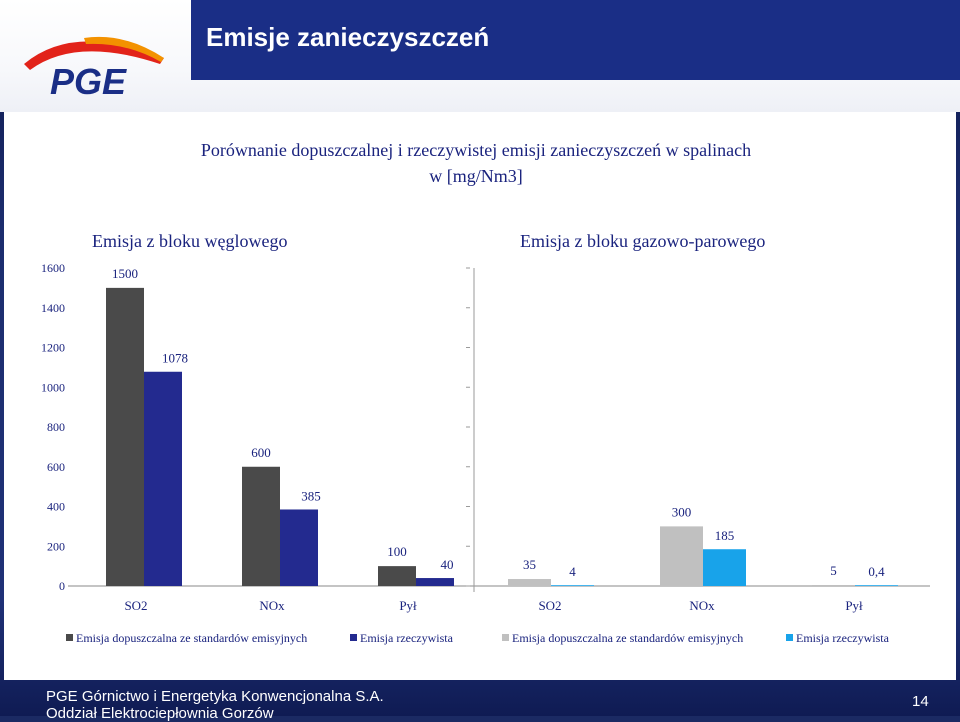 The width and height of the screenshot is (960, 722). Describe the element at coordinates (190, 241) in the screenshot. I see `coal-chart-title: Emisja z bloku węglowego` at that location.